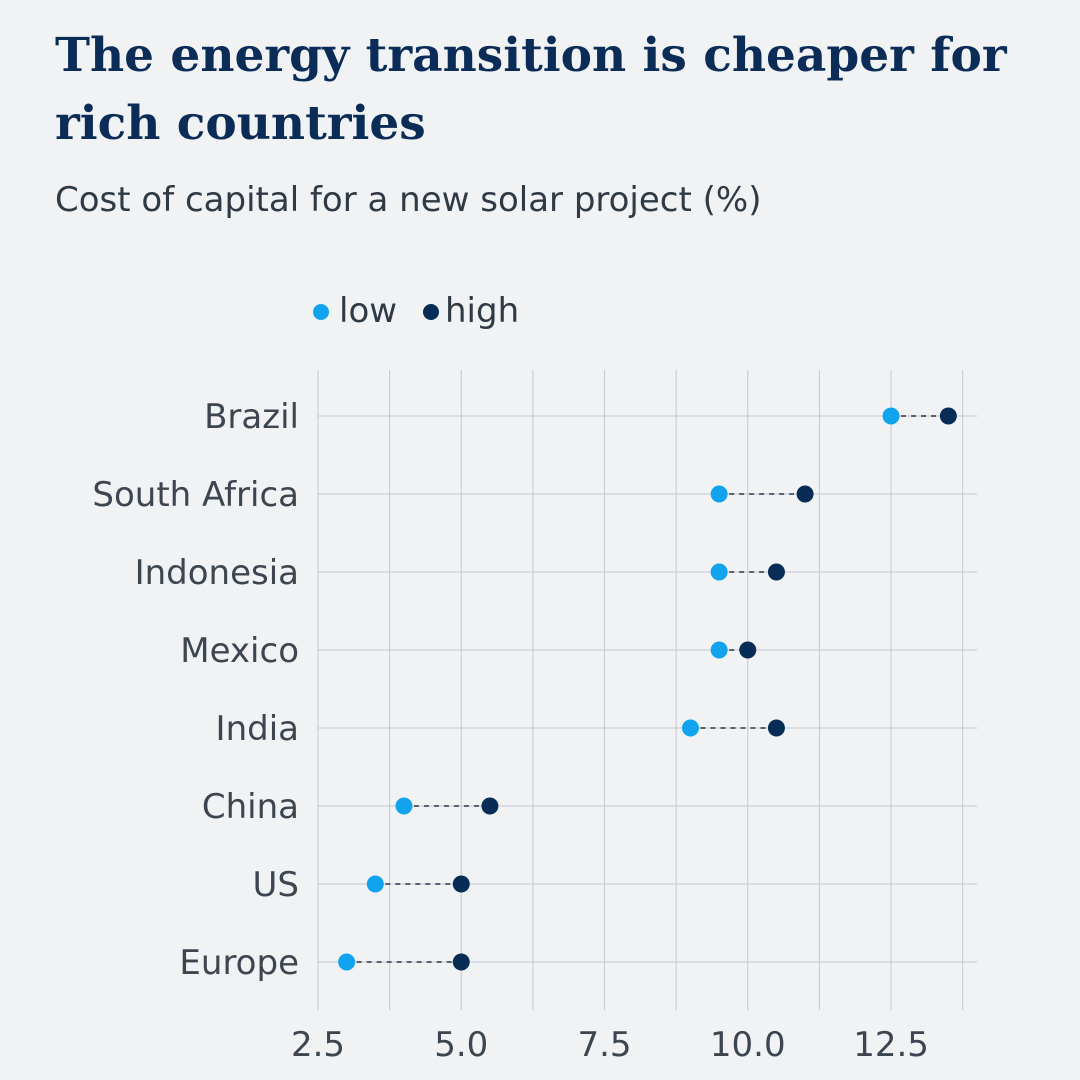 The height and width of the screenshot is (1080, 1080). Describe the element at coordinates (361, 885) in the screenshot. I see `dumbbell-row: US` at that location.